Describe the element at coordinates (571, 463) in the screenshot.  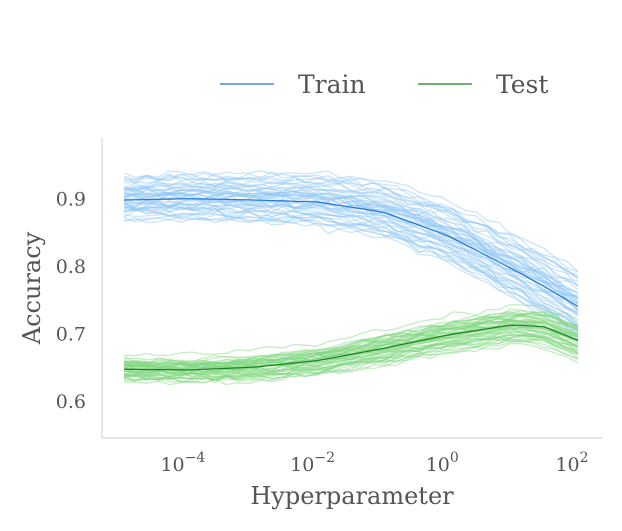
I see `x-tick-label: 10²` at that location.